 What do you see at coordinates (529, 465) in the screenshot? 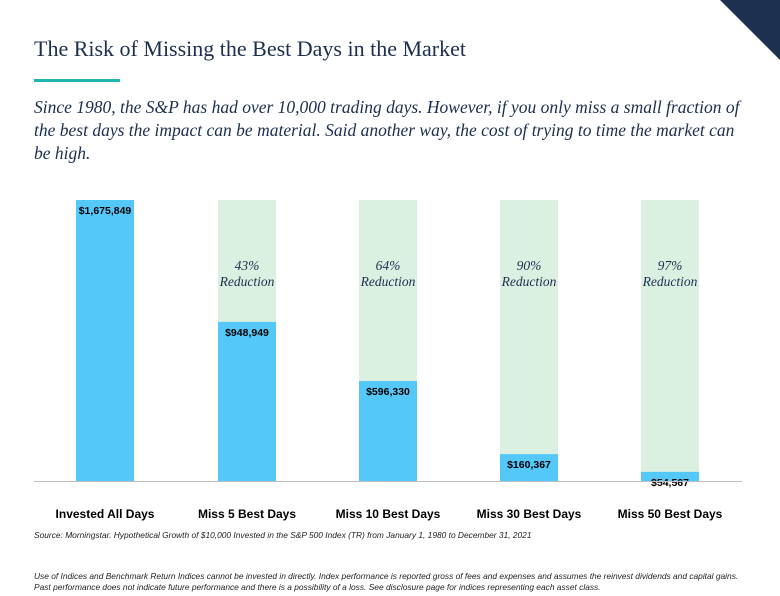
I see `value-label-3: $160,367` at bounding box center [529, 465].